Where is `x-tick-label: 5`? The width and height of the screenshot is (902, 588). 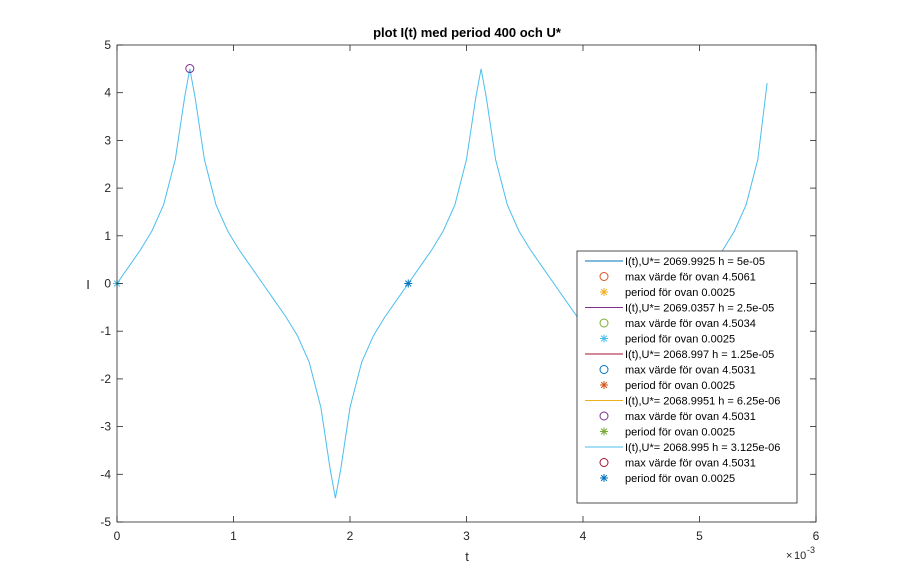 x-tick-label: 5 is located at coordinates (699, 536).